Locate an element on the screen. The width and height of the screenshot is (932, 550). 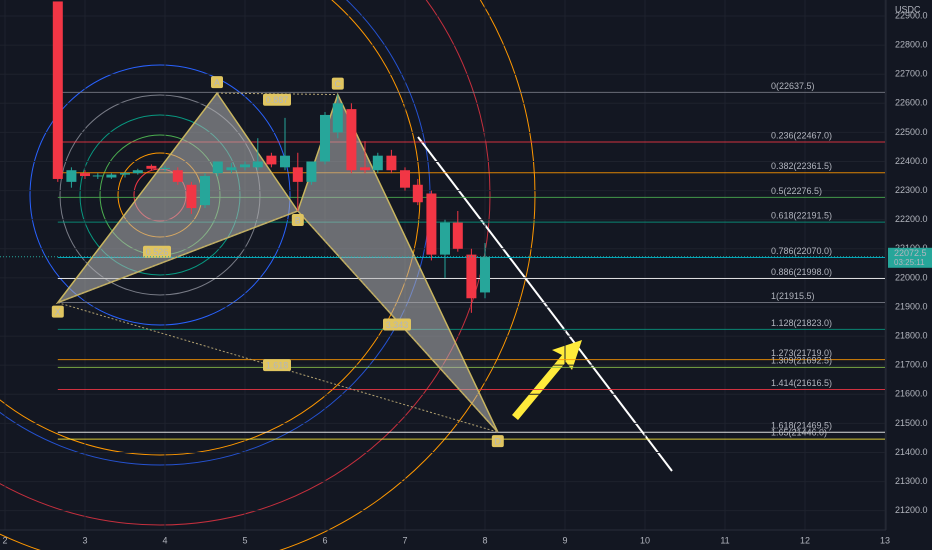
x-tick-label: 10 is located at coordinates (645, 540).